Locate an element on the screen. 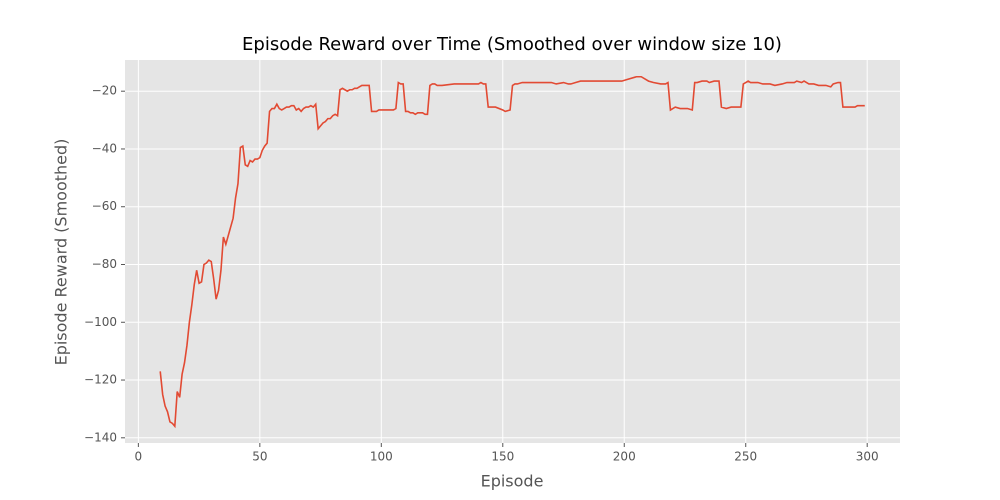  x-tick-label: 100 is located at coordinates (381, 457).